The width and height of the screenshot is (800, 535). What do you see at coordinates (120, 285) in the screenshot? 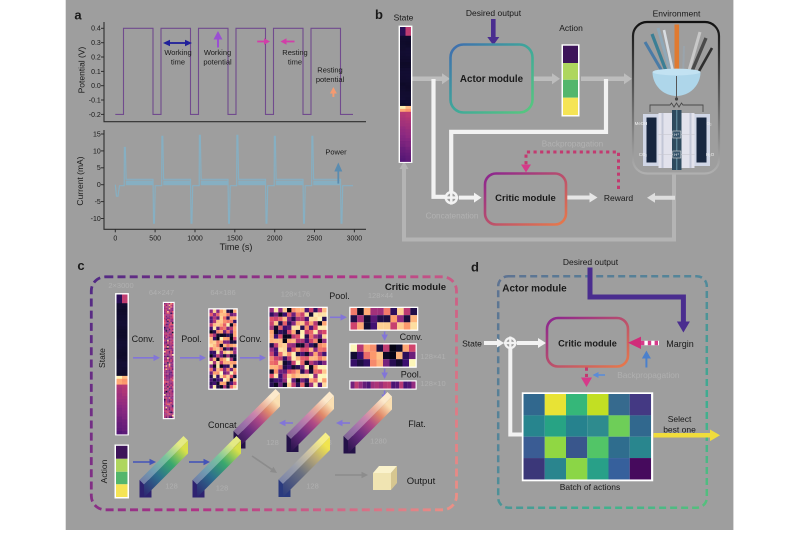
I see `svg-text: 2×3000` at bounding box center [120, 285].